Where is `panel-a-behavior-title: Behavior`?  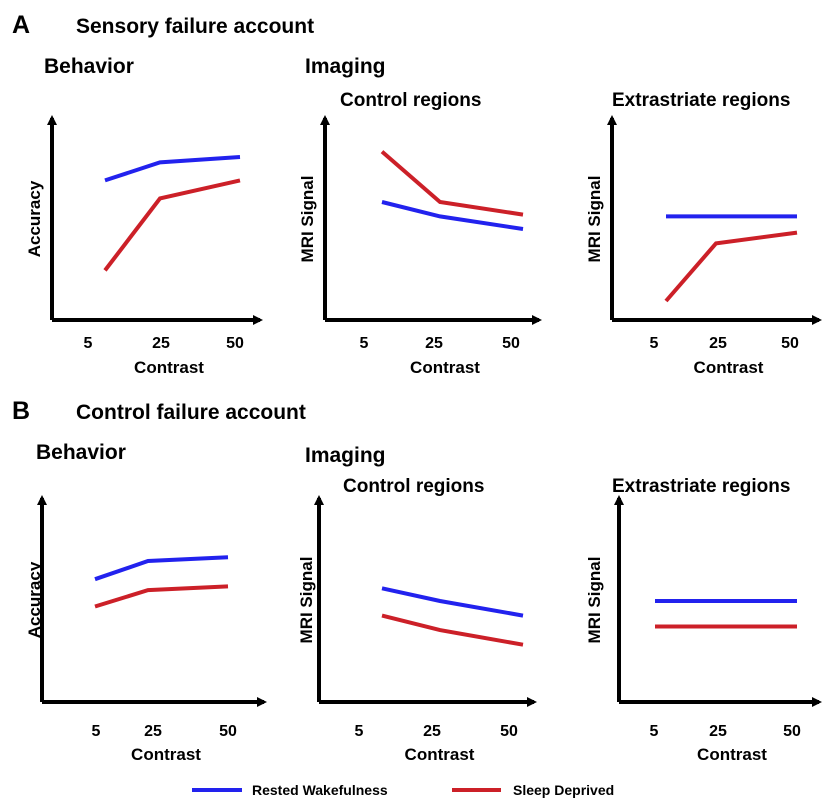 panel-a-behavior-title: Behavior is located at coordinates (89, 66).